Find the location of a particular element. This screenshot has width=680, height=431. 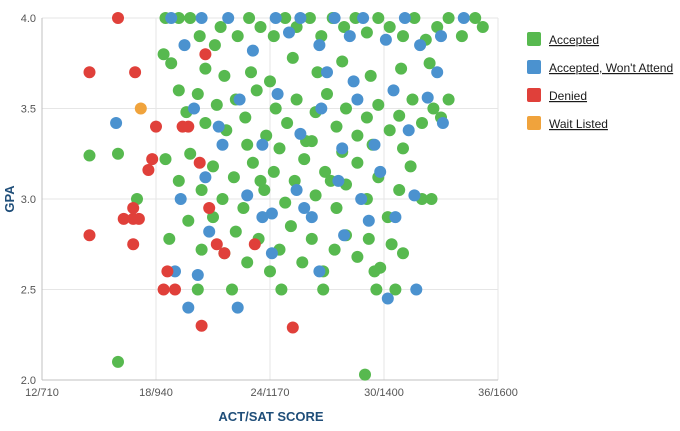

y-tick-label: 2.0 is located at coordinates (28, 381).